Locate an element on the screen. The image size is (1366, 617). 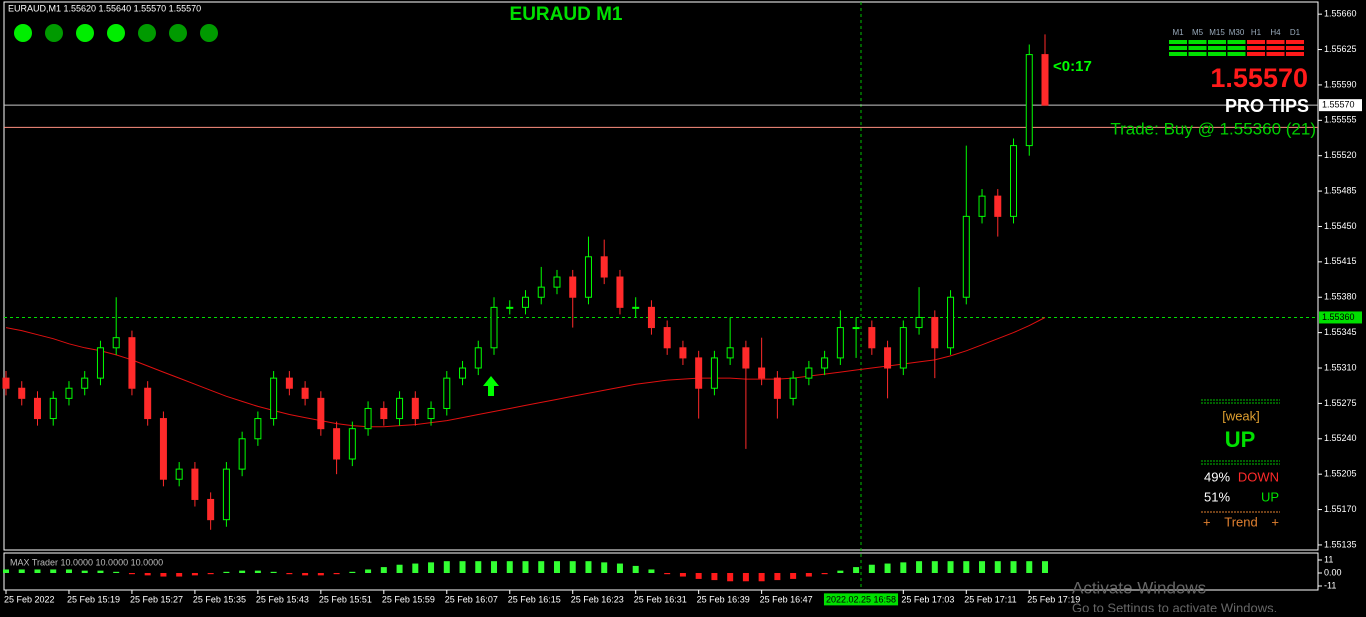
timeframe-label: M30 is located at coordinates (1237, 32).